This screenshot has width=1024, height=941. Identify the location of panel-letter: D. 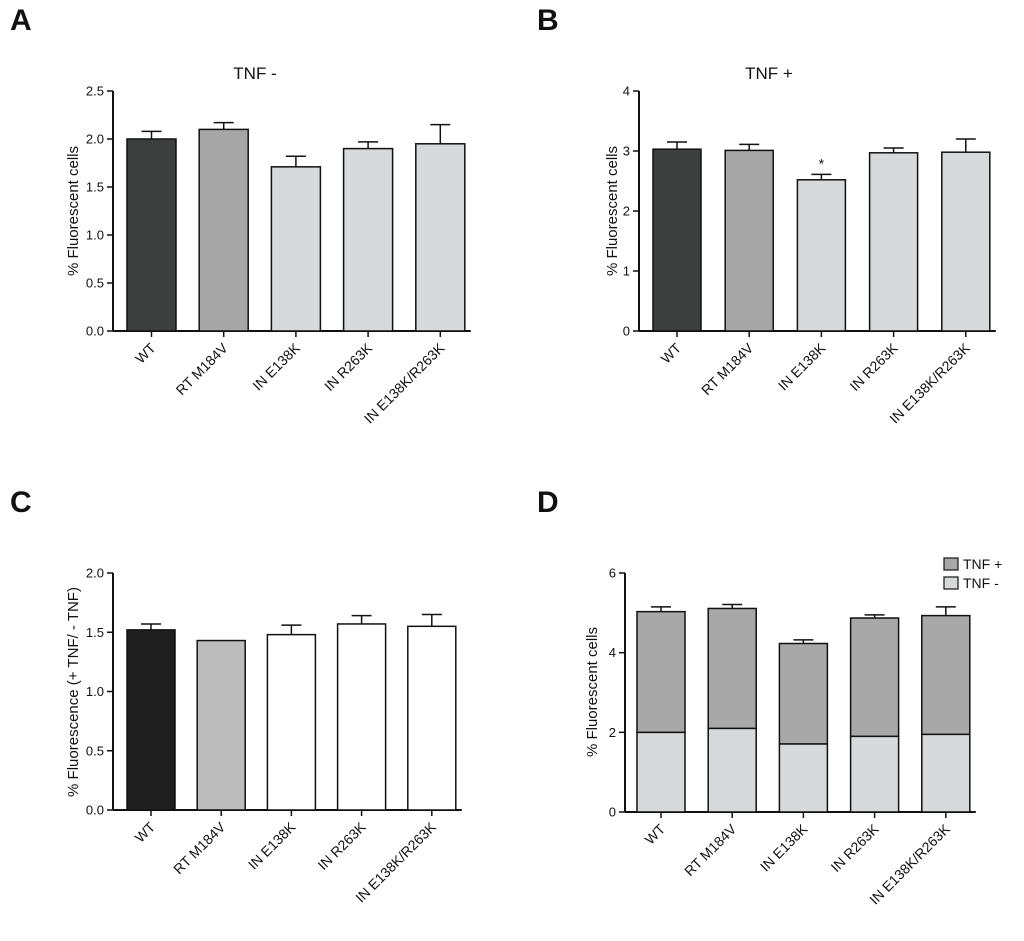
(548, 502).